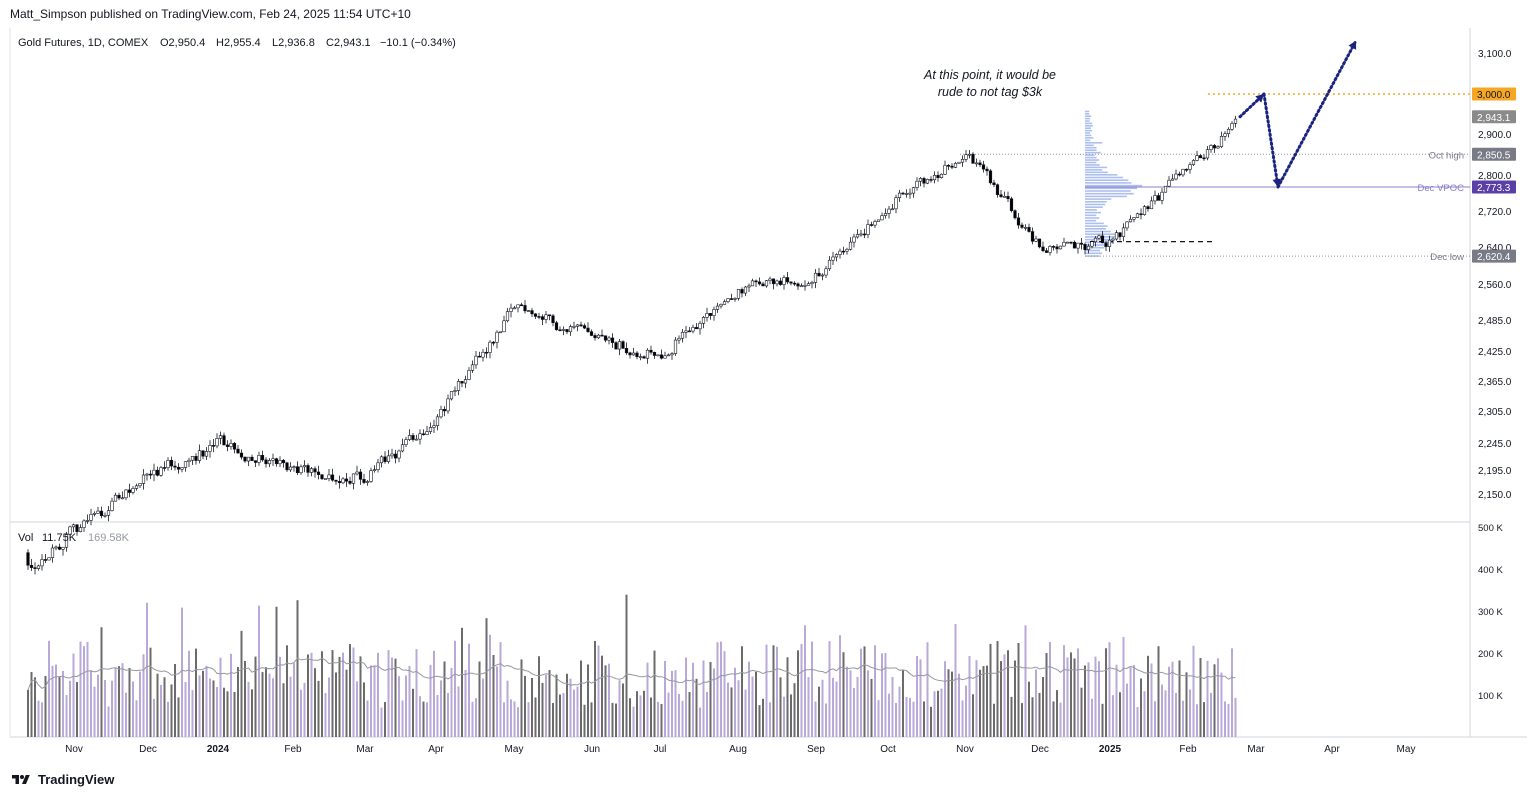  What do you see at coordinates (1114, 183) in the screenshot?
I see `volume-profile` at bounding box center [1114, 183].